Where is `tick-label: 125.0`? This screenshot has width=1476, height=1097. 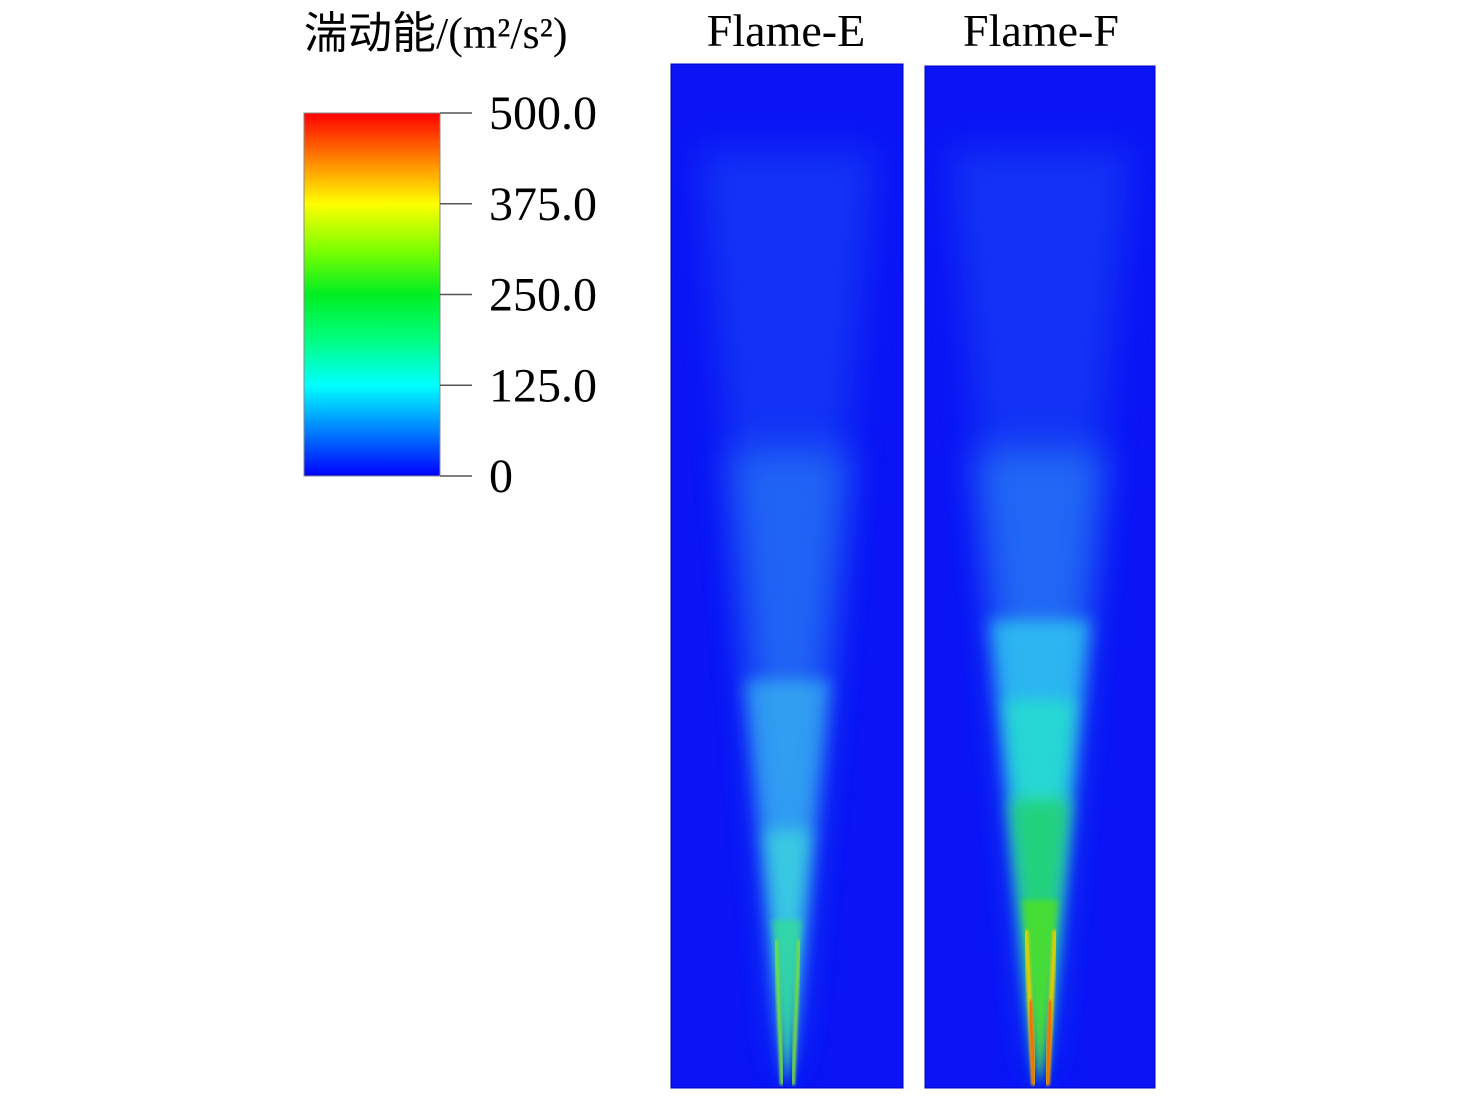
tick-label: 125.0 is located at coordinates (543, 385).